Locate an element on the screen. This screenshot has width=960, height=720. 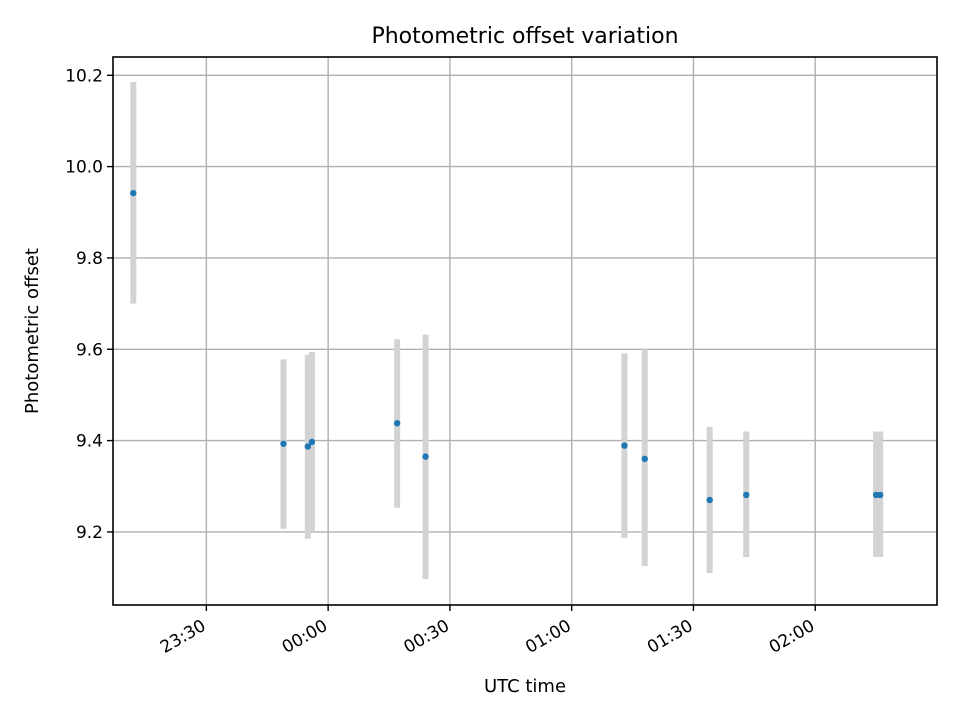
x-tick-label: 01:30 is located at coordinates (670, 637).